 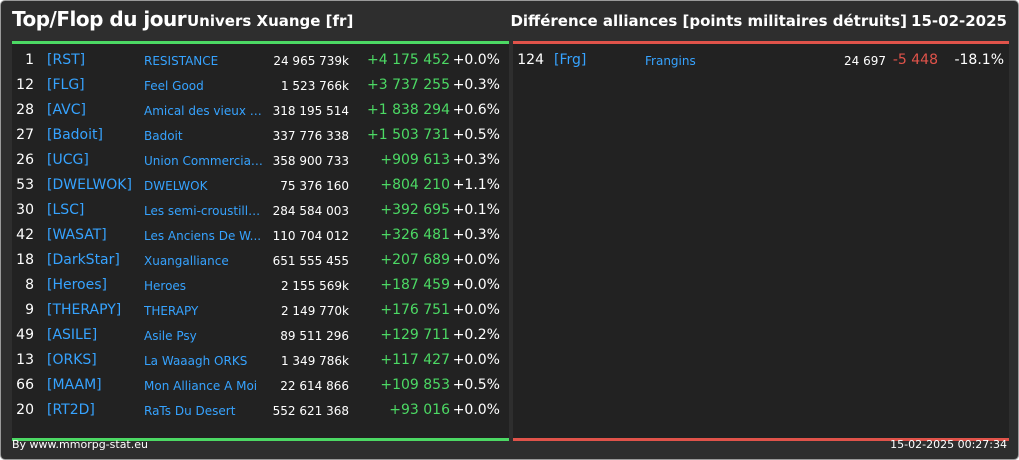 What do you see at coordinates (201, 386) in the screenshot?
I see `alliance-name: Mon Alliance A Moi` at bounding box center [201, 386].